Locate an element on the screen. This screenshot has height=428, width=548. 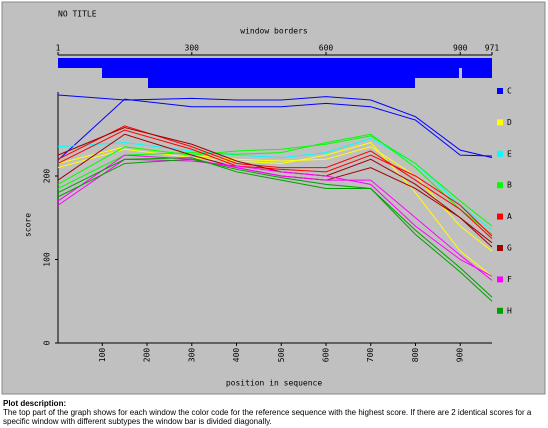
legend-label: E is located at coordinates (509, 153).